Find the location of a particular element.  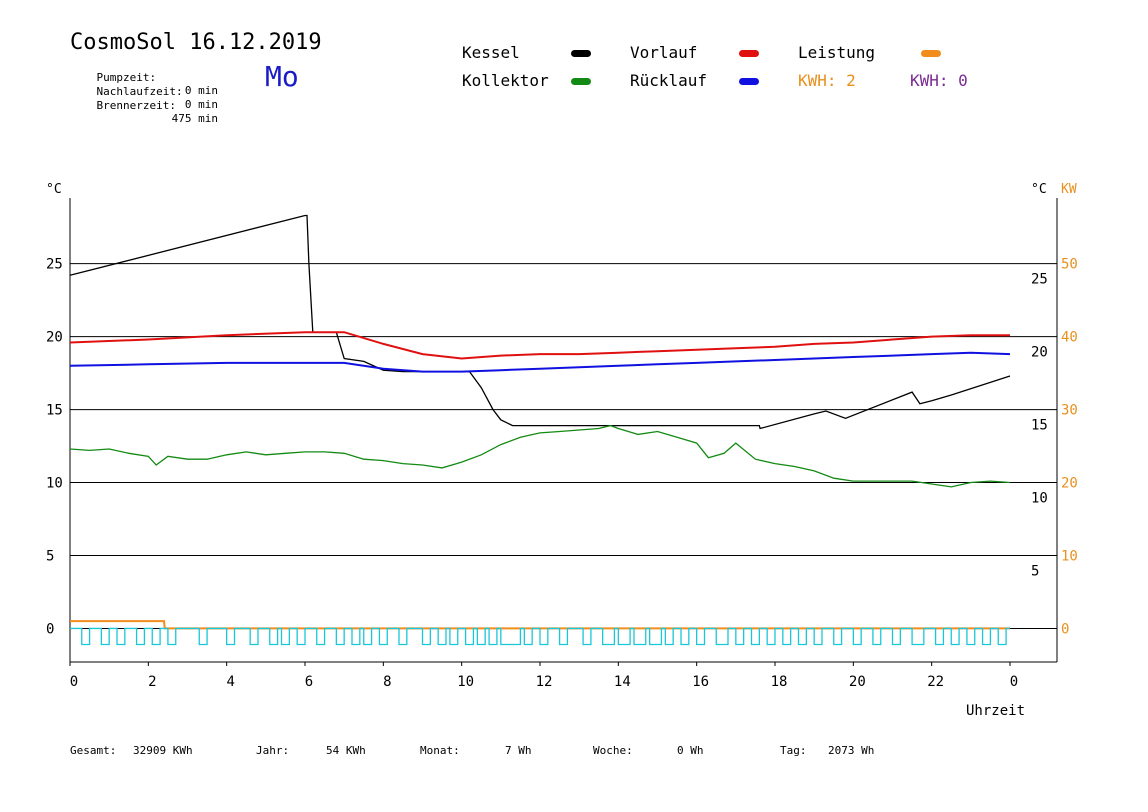

legend-ruecklauf-label: Rücklauf is located at coordinates (669, 80).